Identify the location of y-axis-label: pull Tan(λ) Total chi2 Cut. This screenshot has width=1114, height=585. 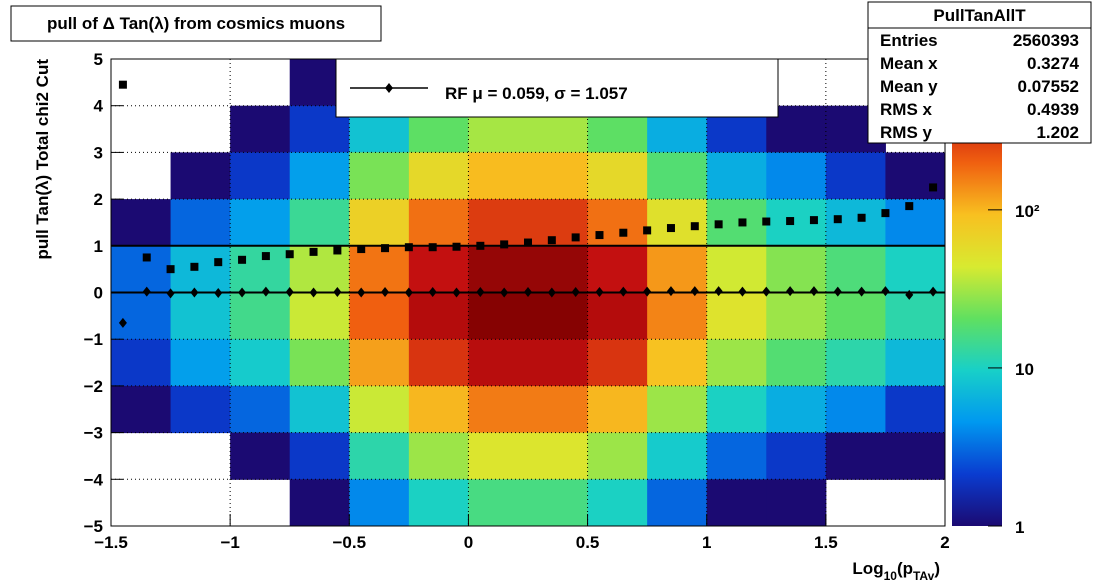
(42, 159).